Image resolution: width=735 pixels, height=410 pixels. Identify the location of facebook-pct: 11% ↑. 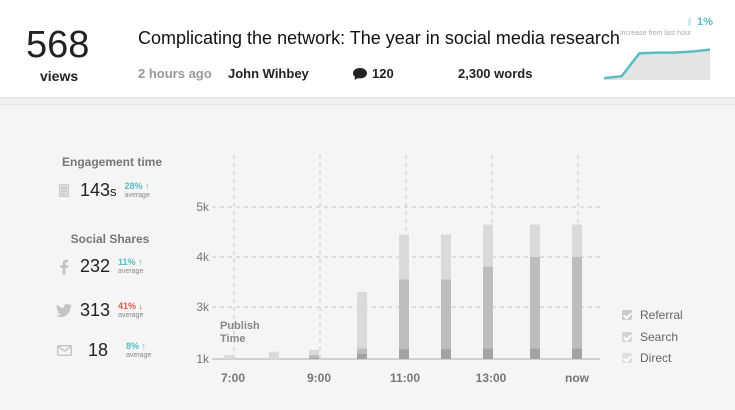
(130, 261).